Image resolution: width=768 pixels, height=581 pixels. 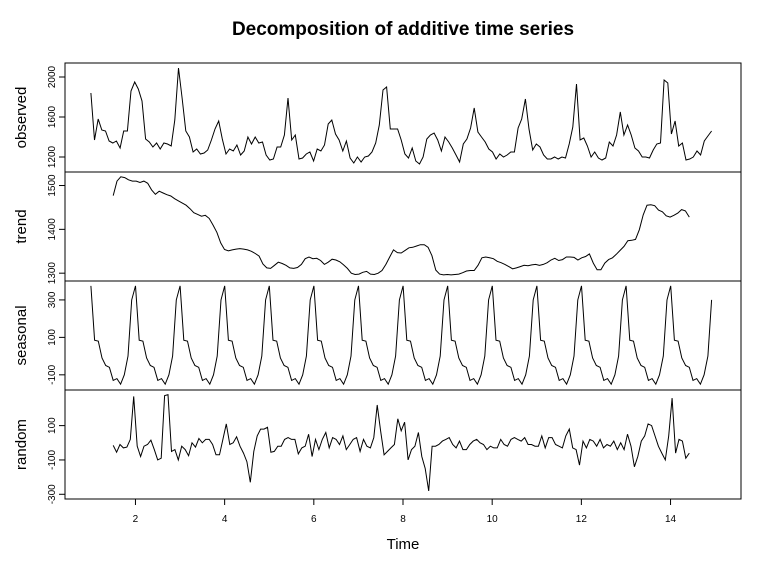 I want to click on series-line-observed, so click(x=401, y=116).